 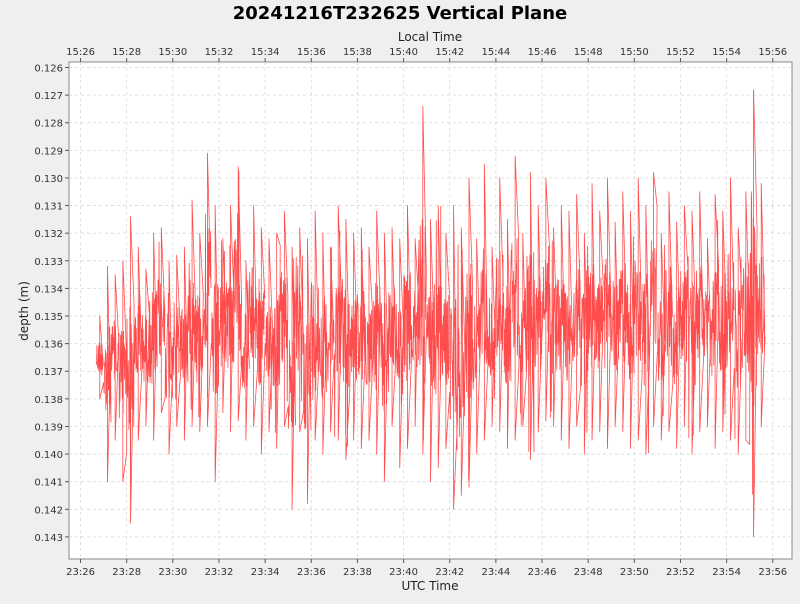 I want to click on x-tick-label-bottom: 23:52, so click(x=680, y=572).